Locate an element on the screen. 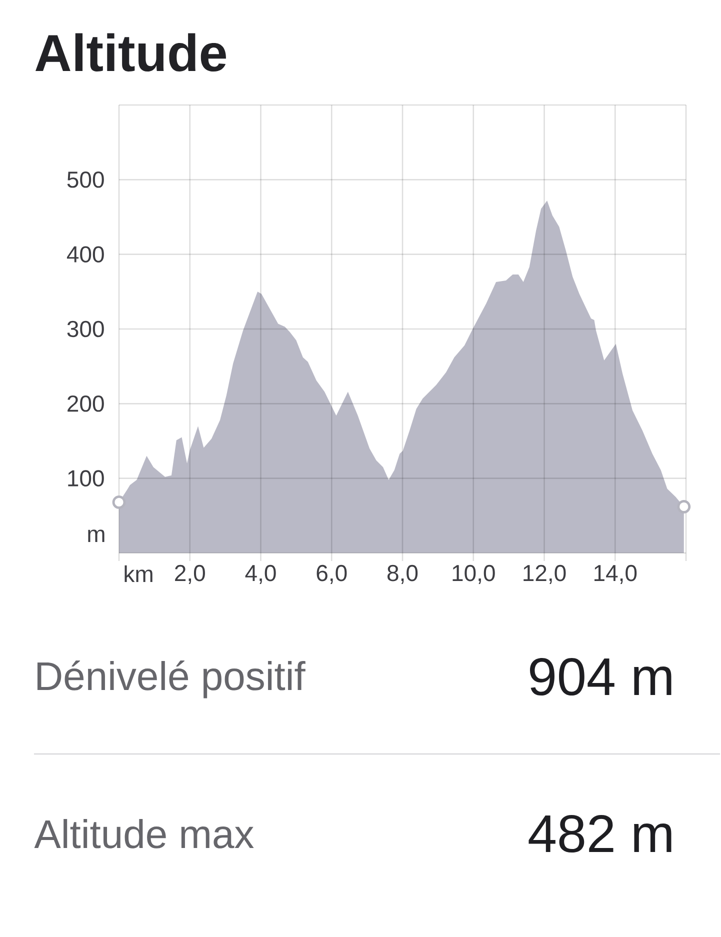 The height and width of the screenshot is (937, 721). x-tick-label: 2,0 is located at coordinates (190, 574).